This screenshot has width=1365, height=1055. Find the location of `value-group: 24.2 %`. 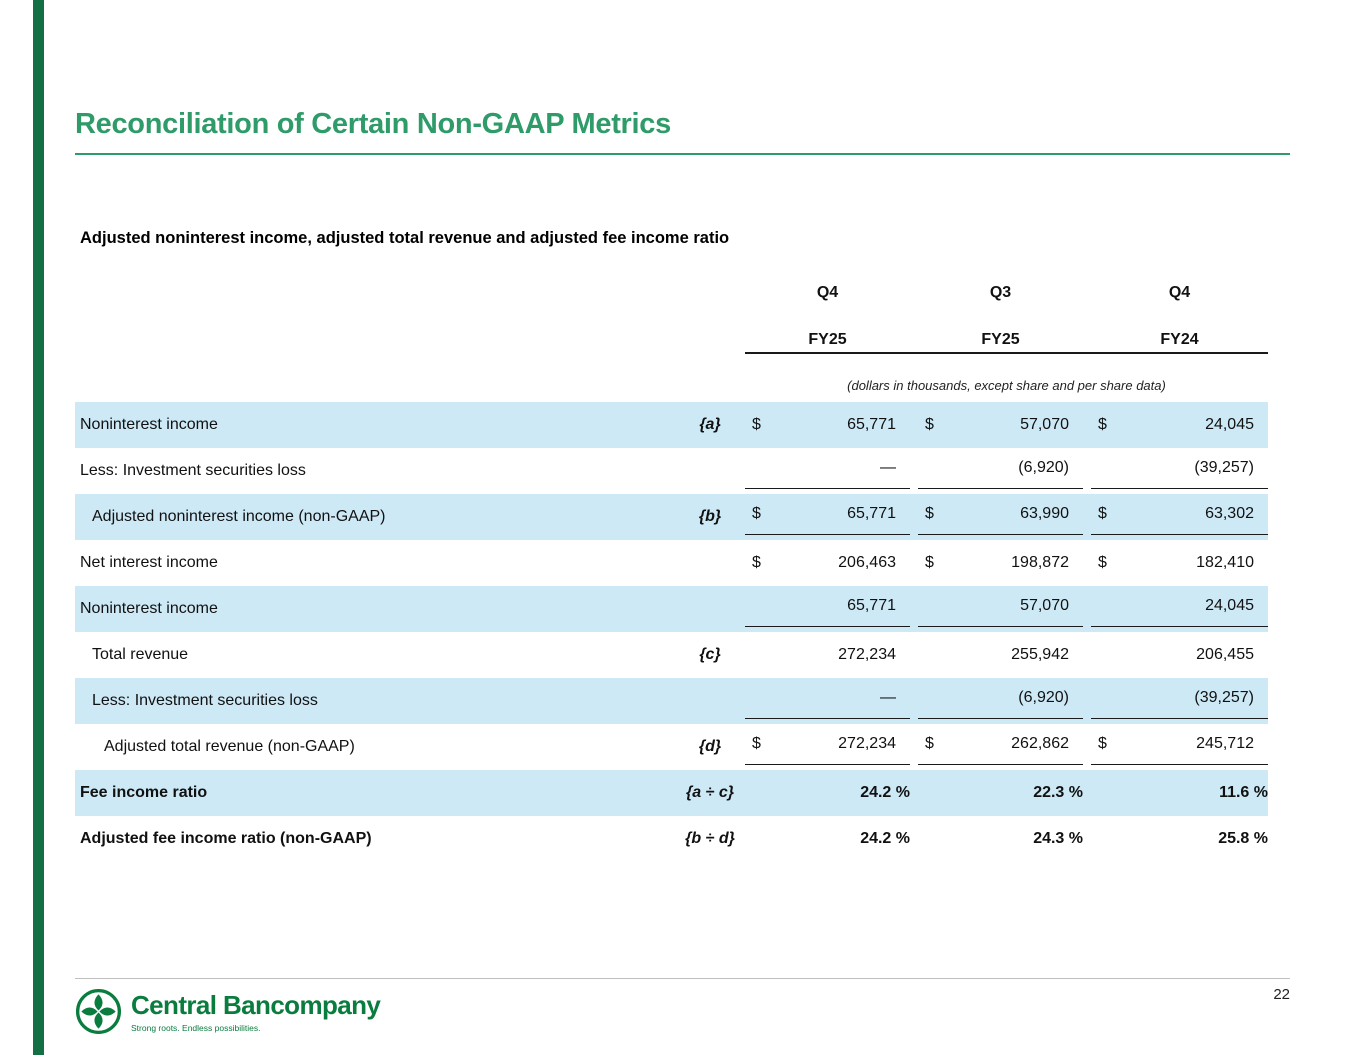

value-group: 24.2 % is located at coordinates (827, 839).